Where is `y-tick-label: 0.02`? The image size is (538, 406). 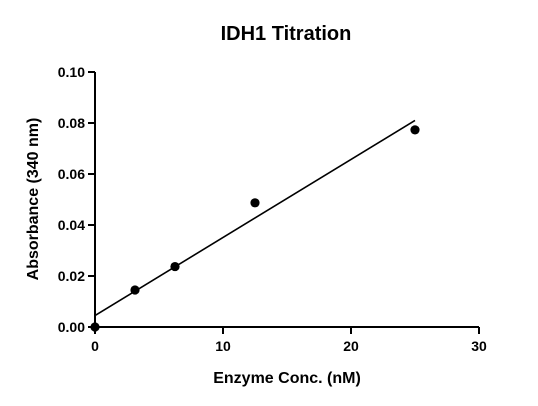
y-tick-label: 0.02 is located at coordinates (71, 276).